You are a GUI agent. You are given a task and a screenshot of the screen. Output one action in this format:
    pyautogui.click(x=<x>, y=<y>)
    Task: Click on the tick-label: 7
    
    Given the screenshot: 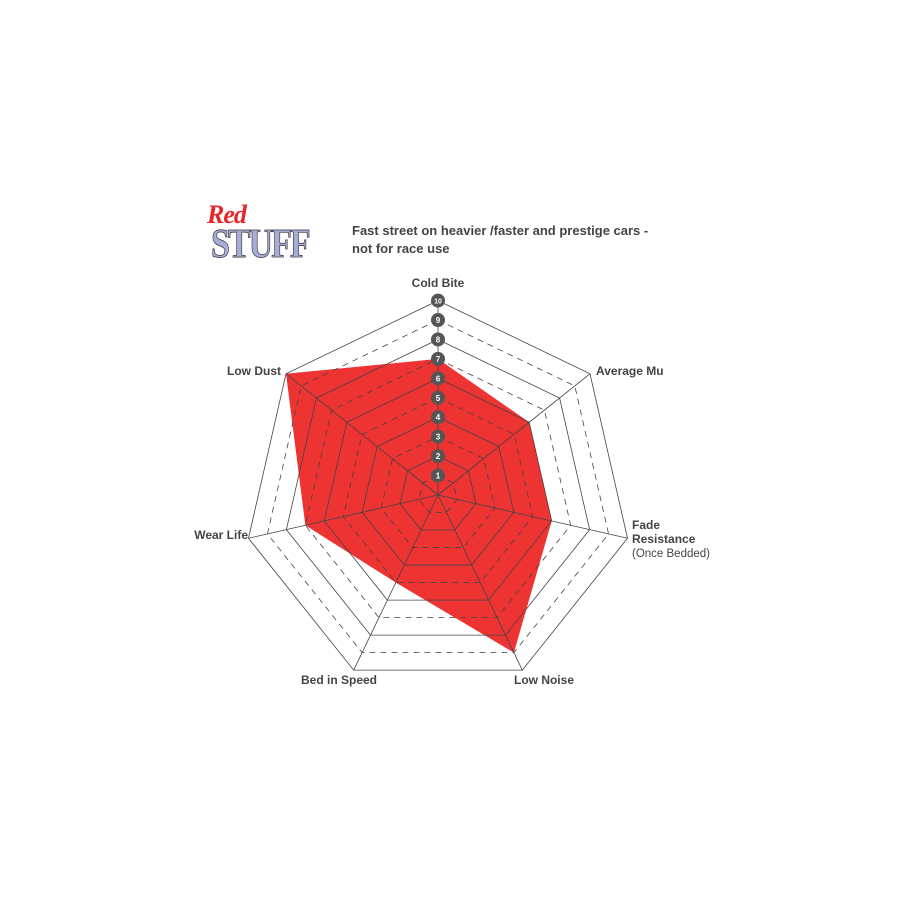 What is the action you would take?
    pyautogui.click(x=438, y=359)
    